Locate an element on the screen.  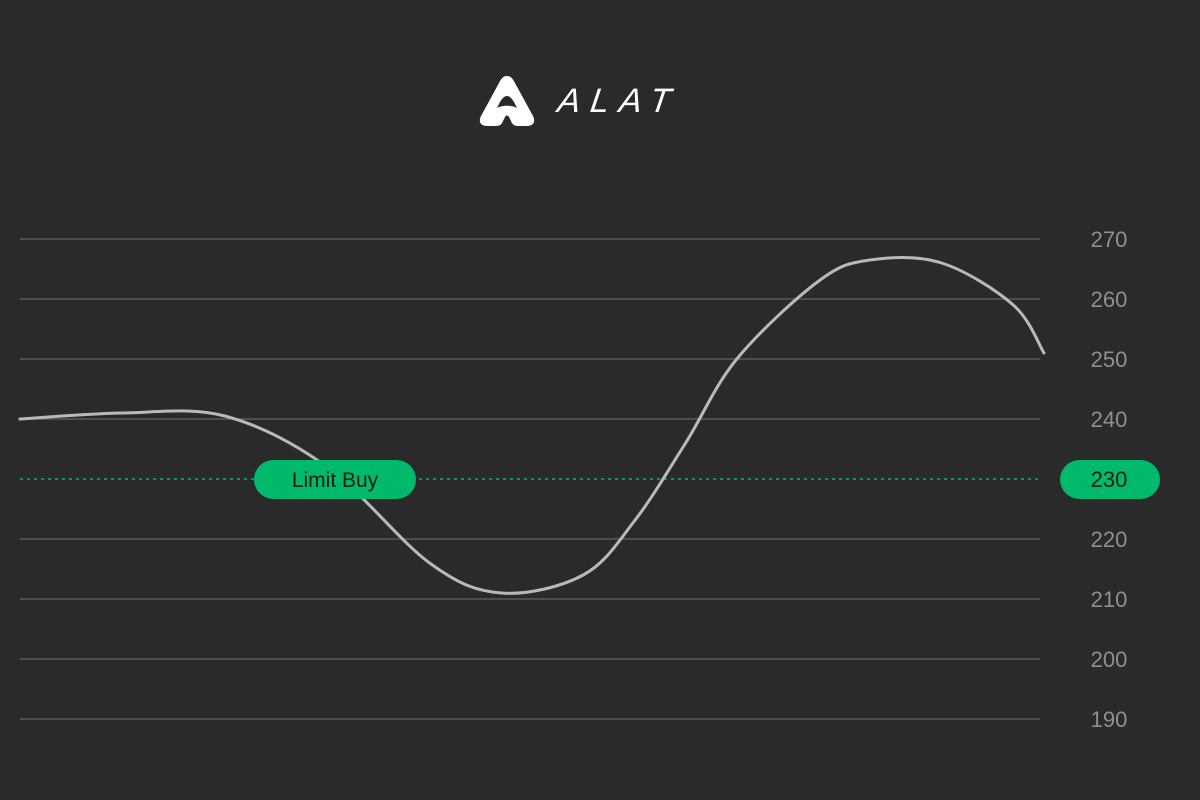
y-tick-label-190: 190 is located at coordinates (1109, 719).